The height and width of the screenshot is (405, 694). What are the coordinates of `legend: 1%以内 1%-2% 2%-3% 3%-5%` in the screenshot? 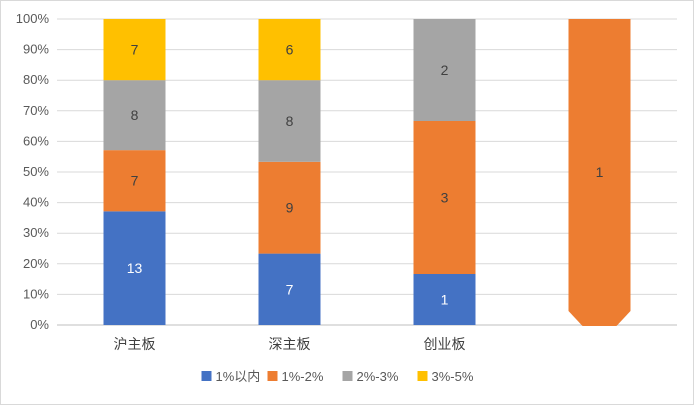 It's located at (337, 376).